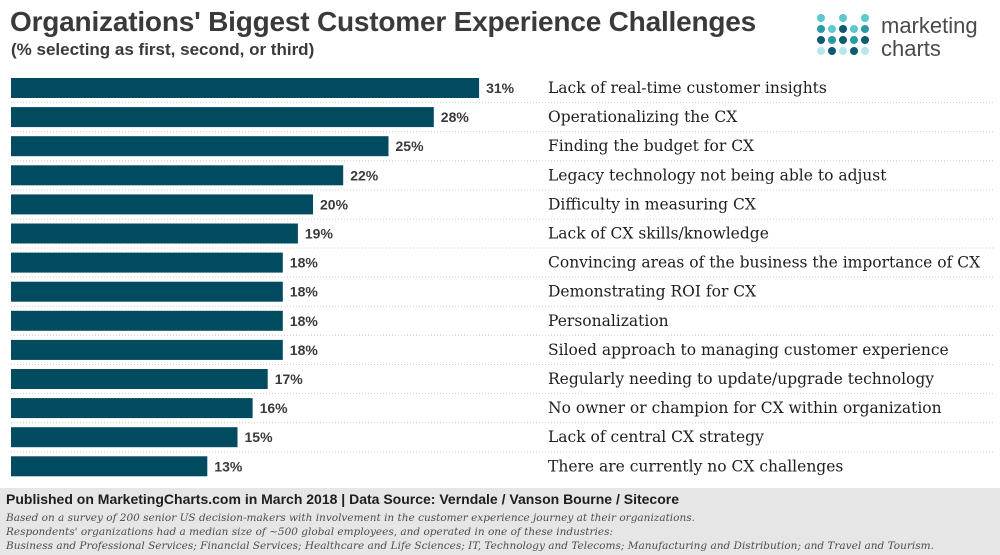 The width and height of the screenshot is (1000, 555). Describe the element at coordinates (658, 234) in the screenshot. I see `category-label: Lack of CX skills/knowledge` at that location.